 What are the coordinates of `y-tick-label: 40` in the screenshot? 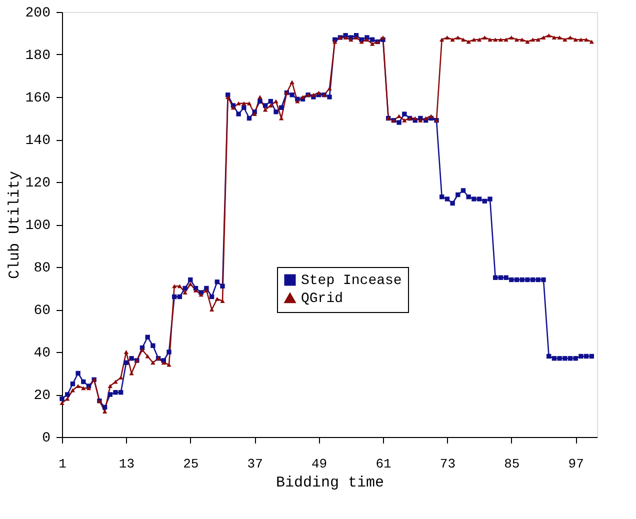 It's located at (42, 354).